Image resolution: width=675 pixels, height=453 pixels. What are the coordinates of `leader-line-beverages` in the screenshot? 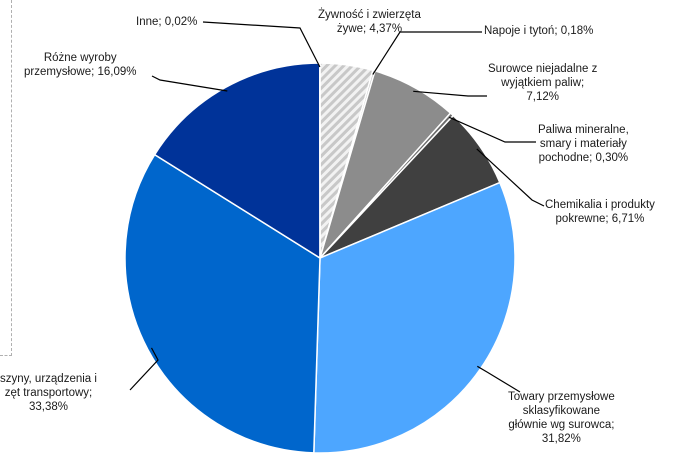 It's located at (427, 53).